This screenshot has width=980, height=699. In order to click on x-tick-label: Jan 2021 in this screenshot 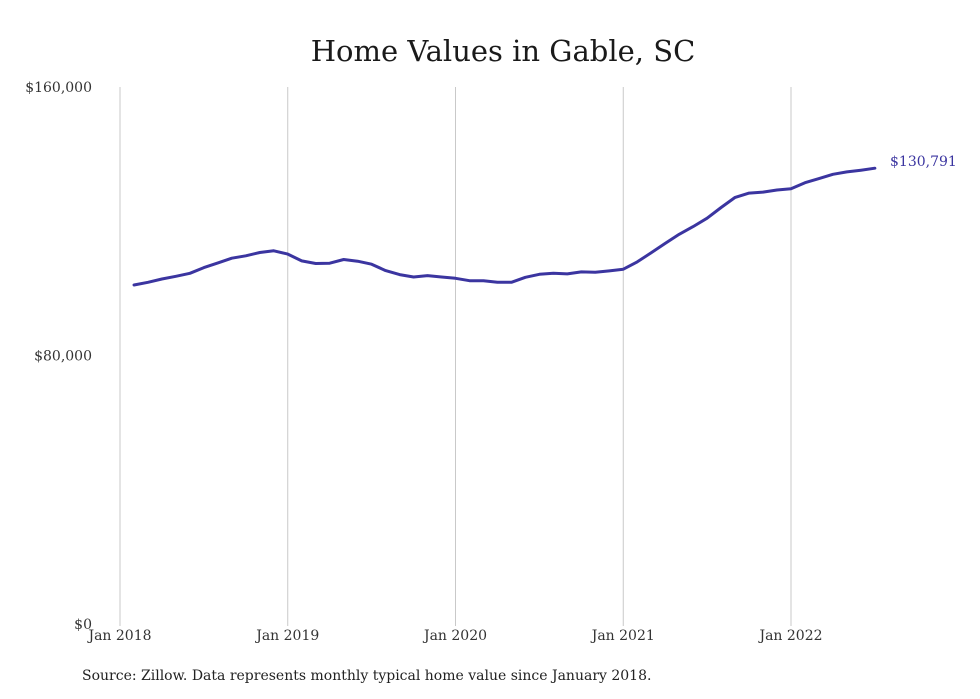, I will do `click(622, 636)`.